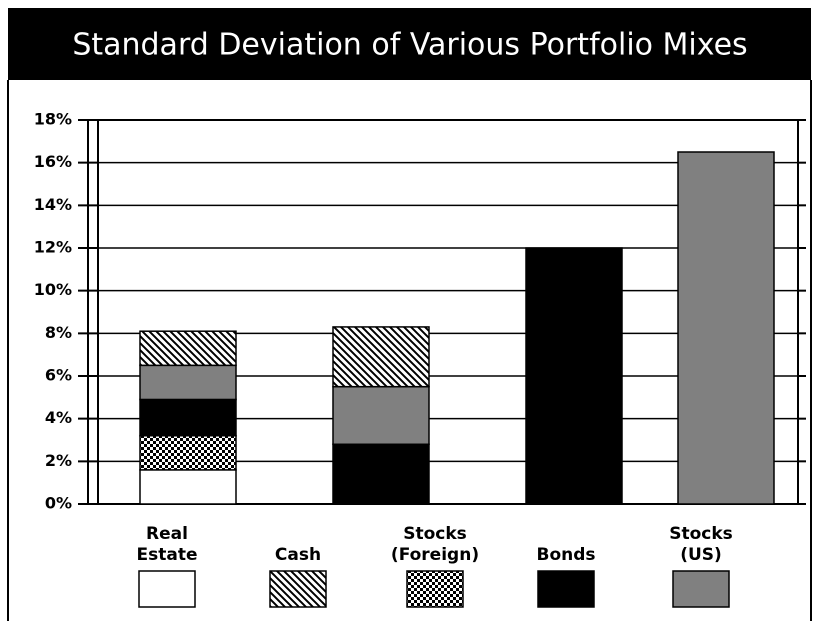 This screenshot has height=621, width=819. I want to click on y-tick-label: 18%, so click(53, 119).